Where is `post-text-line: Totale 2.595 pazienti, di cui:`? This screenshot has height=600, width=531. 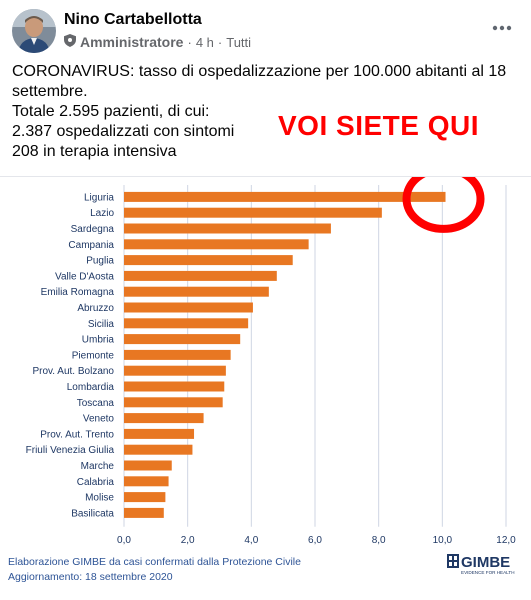
post-text-line: Totale 2.595 pazienti, di cui: is located at coordinates (111, 111).